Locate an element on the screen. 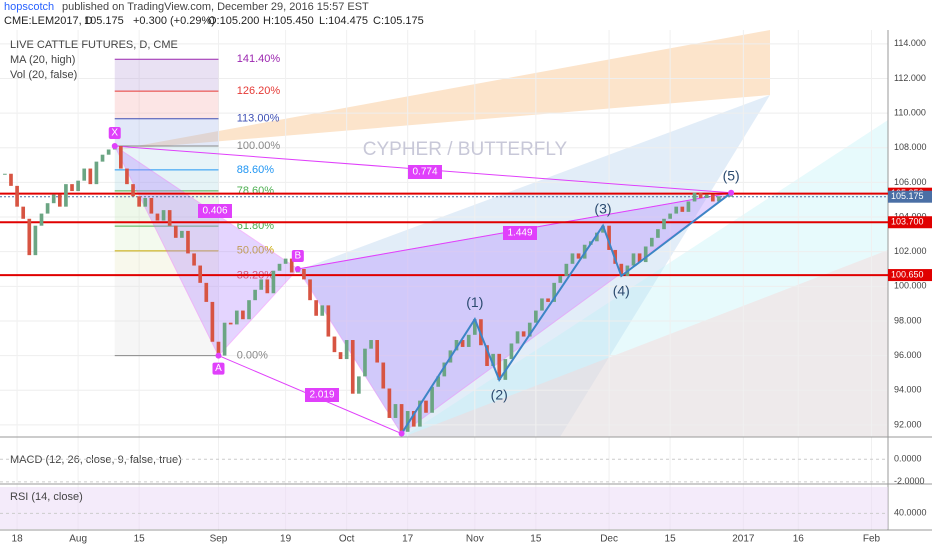 This screenshot has width=932, height=555. pattern-label: X is located at coordinates (114, 133).